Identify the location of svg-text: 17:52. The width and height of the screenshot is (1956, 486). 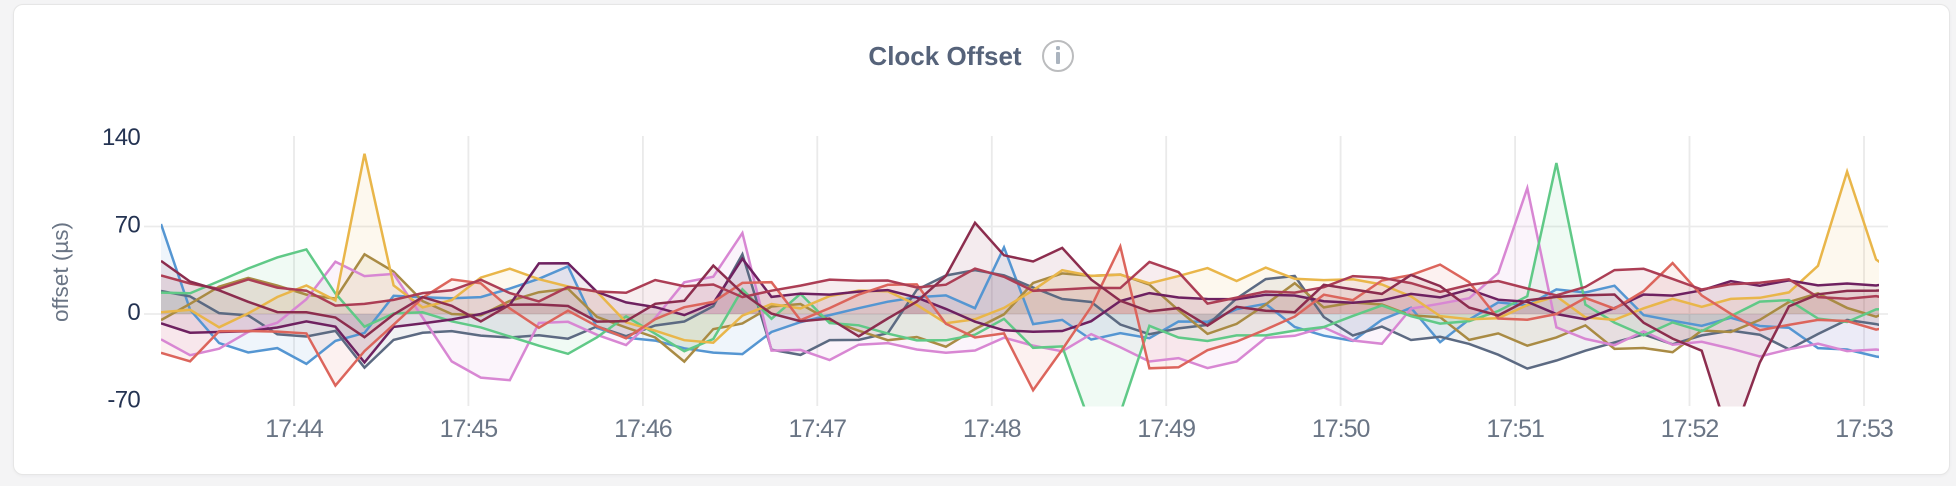
(1690, 429).